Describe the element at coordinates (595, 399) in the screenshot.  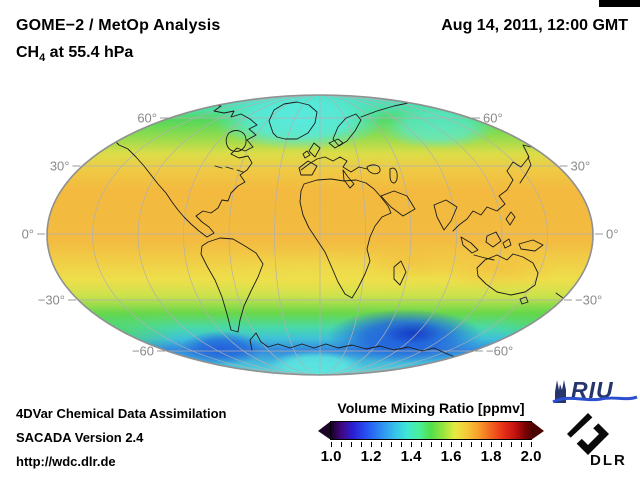
I see `wave-icon` at that location.